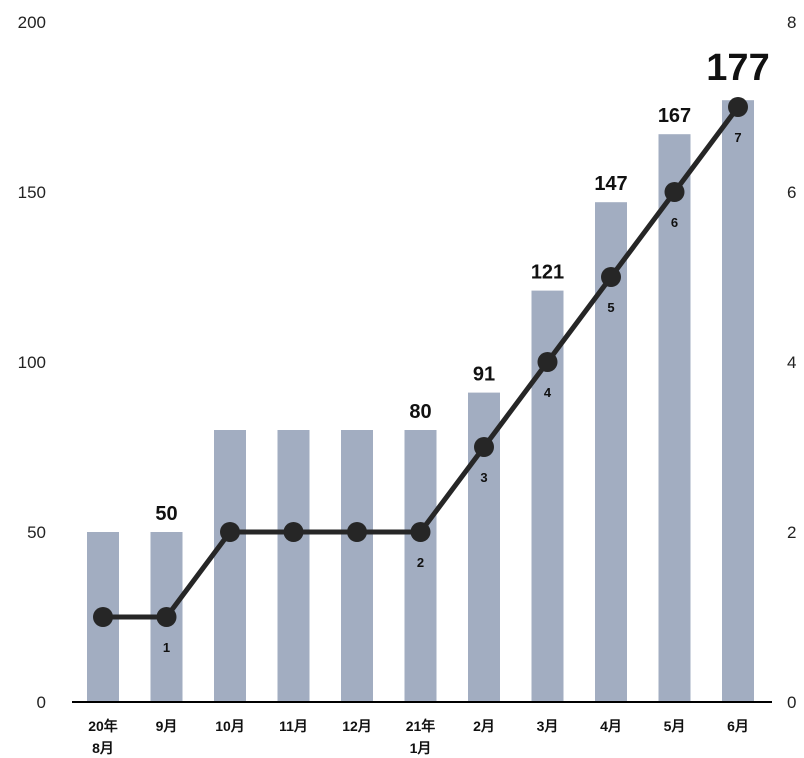 Image resolution: width=804 pixels, height=758 pixels. Describe the element at coordinates (791, 22) in the screenshot. I see `right-tick-label: 8` at that location.